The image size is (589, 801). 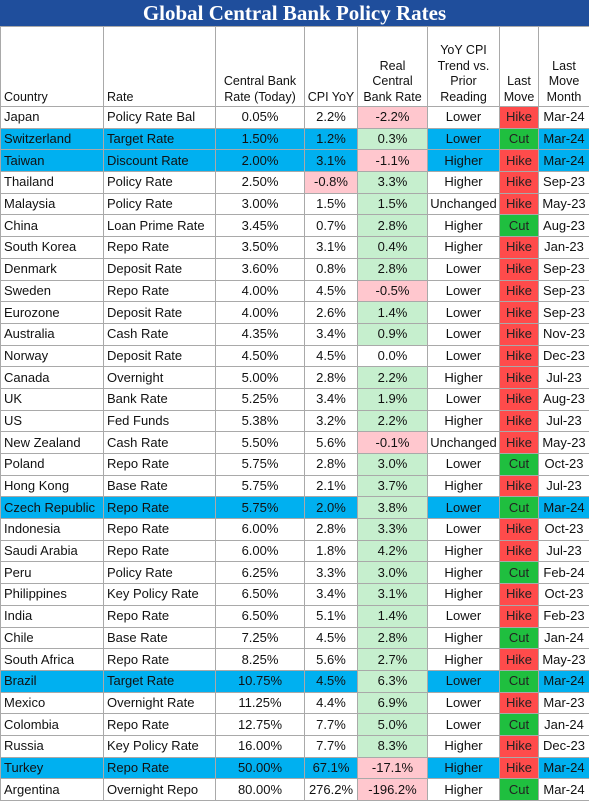 What do you see at coordinates (331, 183) in the screenshot?
I see `cpi-cell: -0.8%` at bounding box center [331, 183].